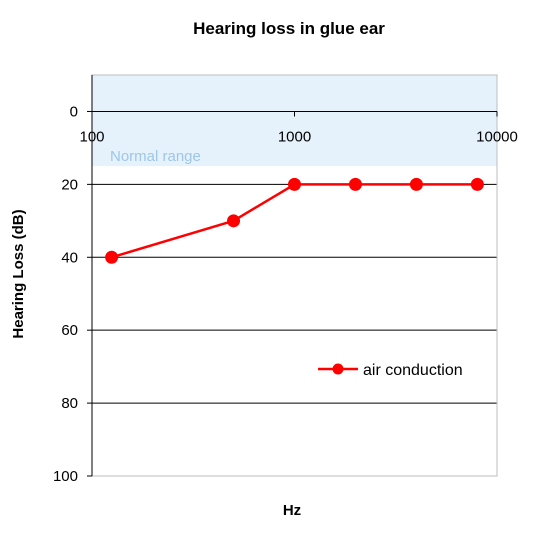  Describe the element at coordinates (69, 330) in the screenshot. I see `y-tick-label: 60` at that location.